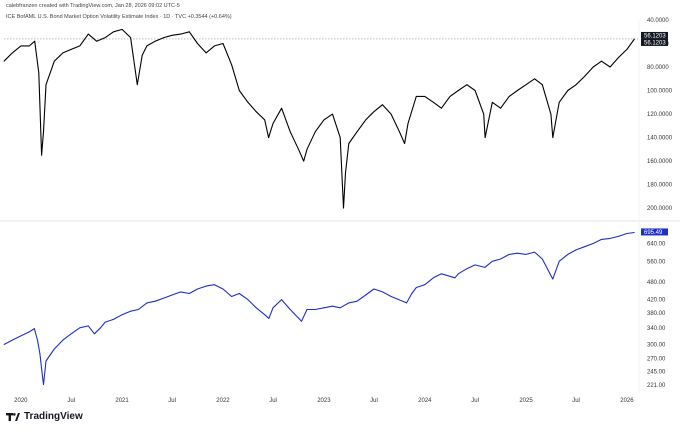  What do you see at coordinates (658, 68) in the screenshot?
I see `y-tick-label: 80.0000` at bounding box center [658, 68].